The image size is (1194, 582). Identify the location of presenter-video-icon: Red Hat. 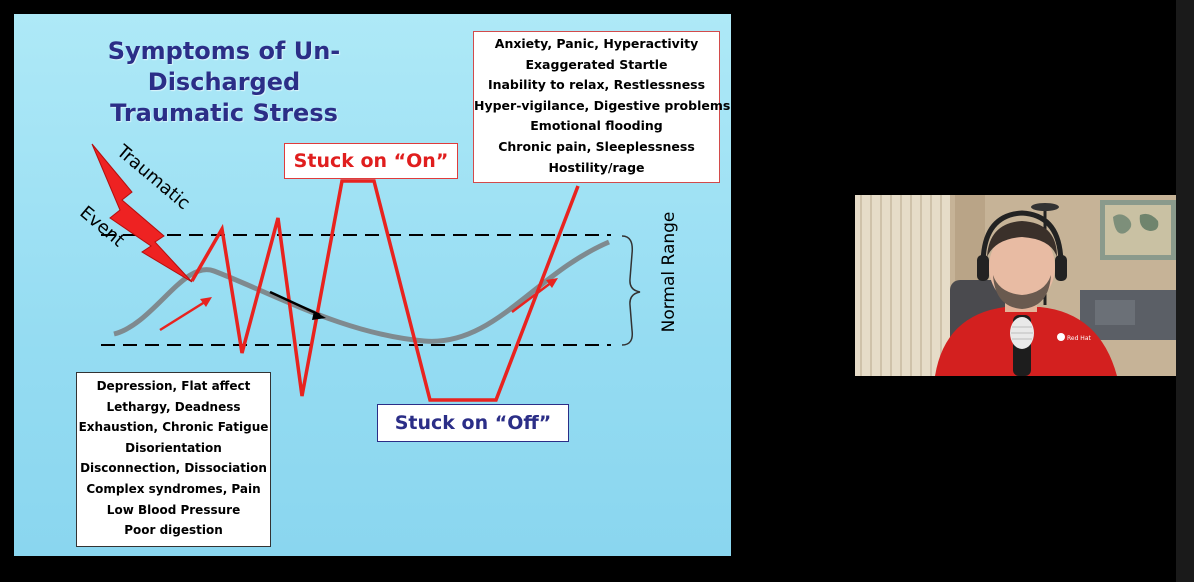
(1015, 285).